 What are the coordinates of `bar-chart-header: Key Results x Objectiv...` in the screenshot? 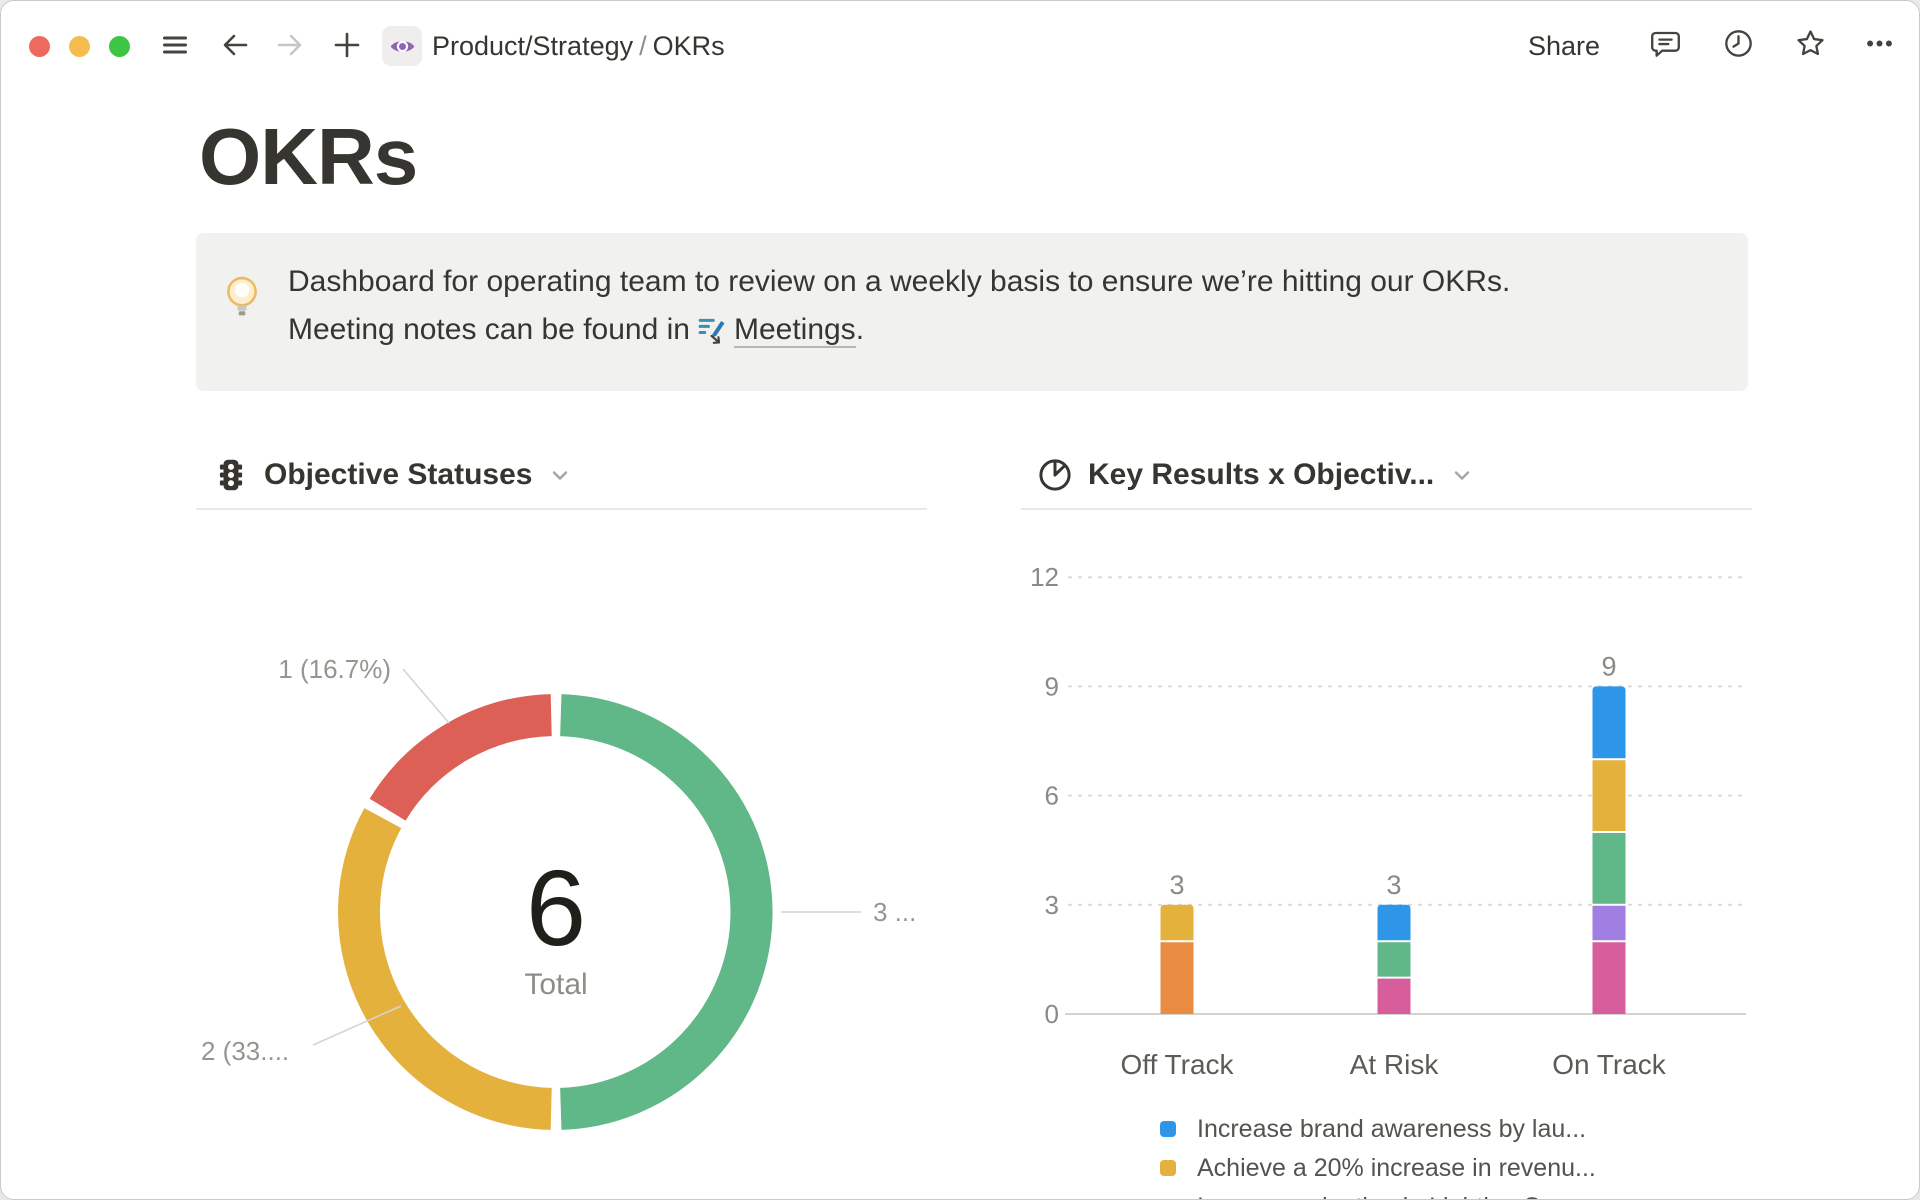 It's located at (1255, 475).